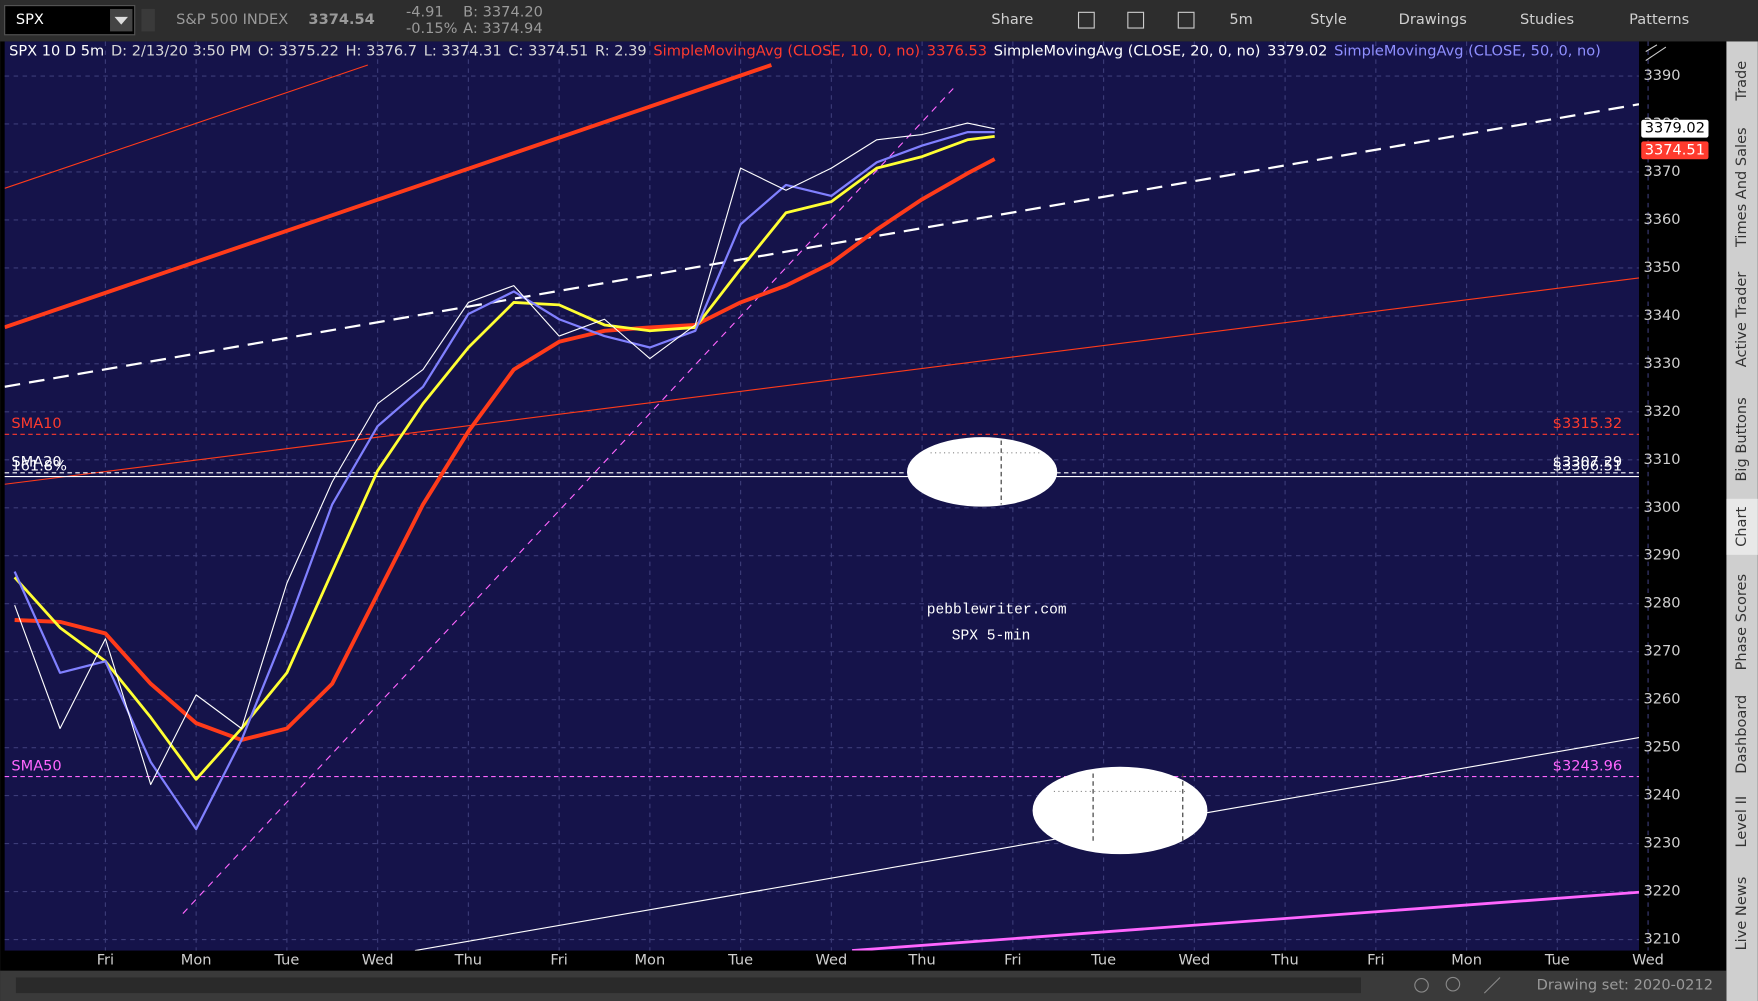  Describe the element at coordinates (688, 985) in the screenshot. I see `scrollbar` at that location.